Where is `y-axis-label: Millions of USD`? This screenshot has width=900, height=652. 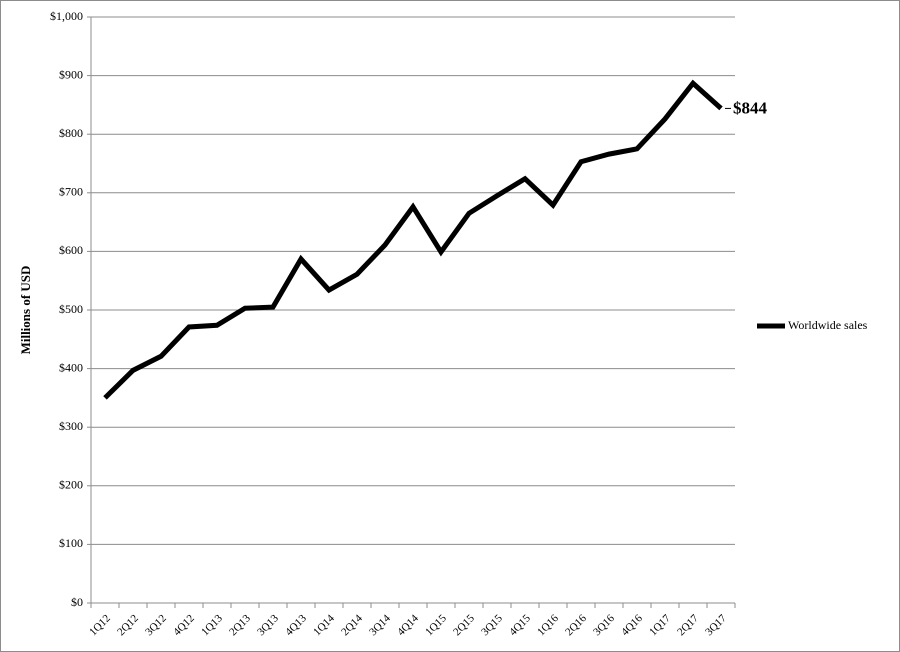 y-axis-label: Millions of USD is located at coordinates (25, 310).